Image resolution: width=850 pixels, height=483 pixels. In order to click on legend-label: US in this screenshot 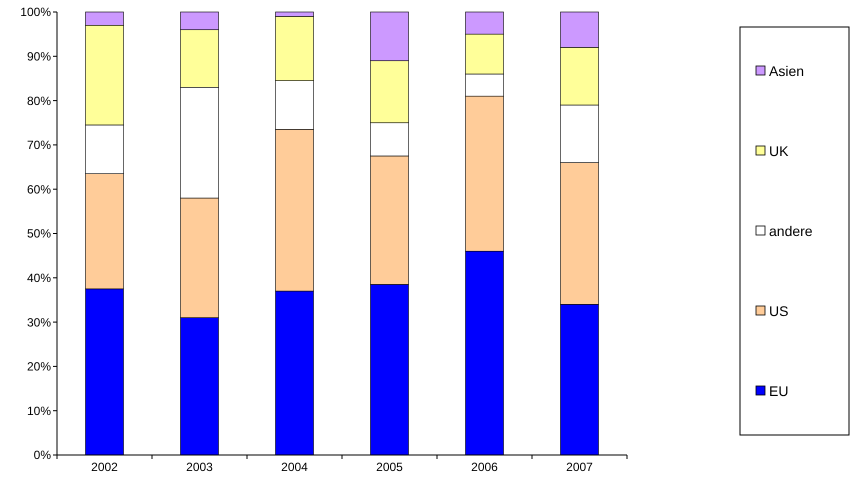, I will do `click(778, 310)`.